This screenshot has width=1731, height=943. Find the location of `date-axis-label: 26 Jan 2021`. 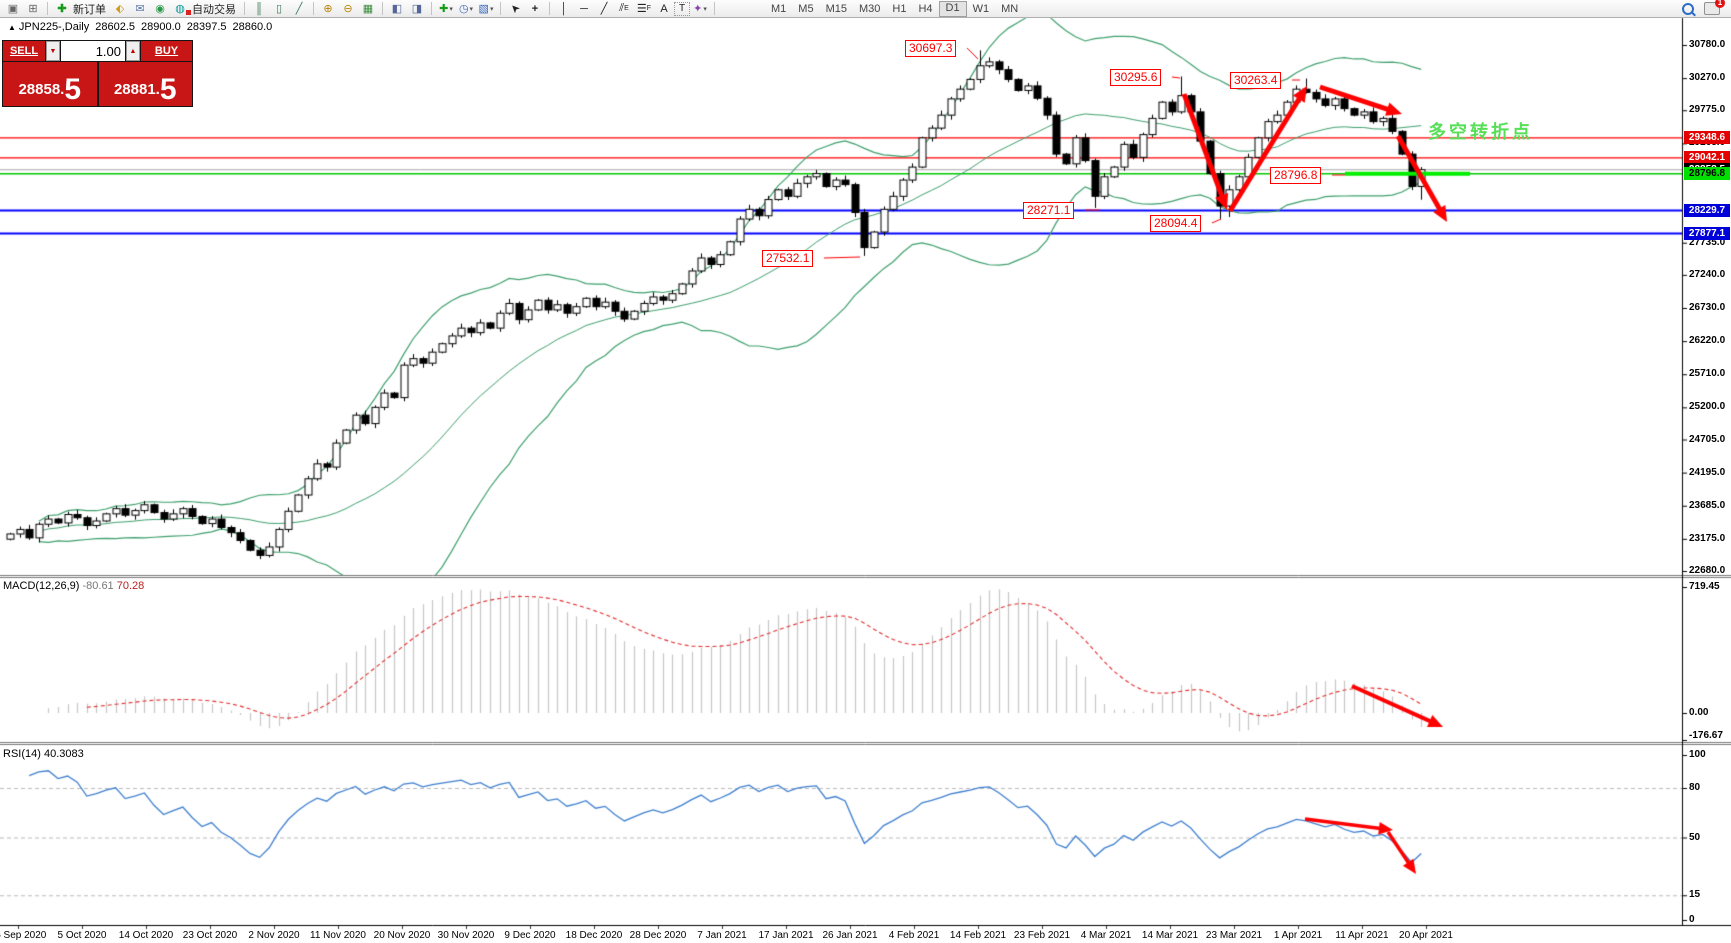

date-axis-label: 26 Jan 2021 is located at coordinates (850, 935).